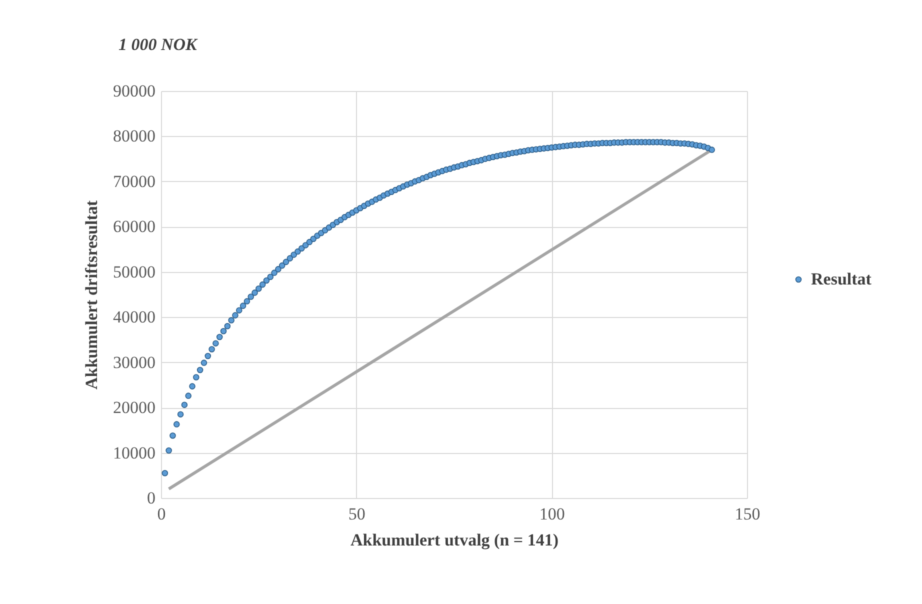 Image resolution: width=922 pixels, height=604 pixels. What do you see at coordinates (134, 136) in the screenshot?
I see `y-tick-label: 80000` at bounding box center [134, 136].